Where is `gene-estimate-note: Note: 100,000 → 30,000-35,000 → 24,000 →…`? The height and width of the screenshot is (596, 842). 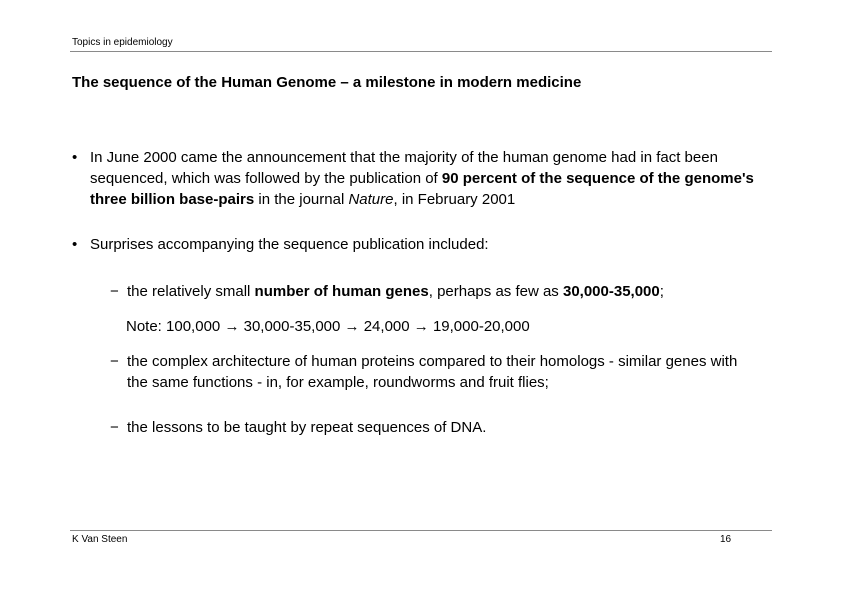
gene-estimate-note: Note: 100,000 → 30,000-35,000 → 24,000 →… is located at coordinates (328, 326).